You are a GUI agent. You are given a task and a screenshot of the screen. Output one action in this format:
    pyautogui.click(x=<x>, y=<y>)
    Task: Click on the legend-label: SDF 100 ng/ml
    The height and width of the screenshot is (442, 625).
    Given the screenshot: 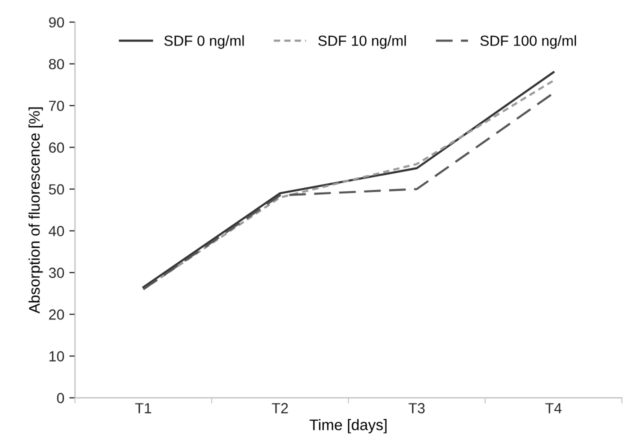 What is the action you would take?
    pyautogui.click(x=528, y=42)
    